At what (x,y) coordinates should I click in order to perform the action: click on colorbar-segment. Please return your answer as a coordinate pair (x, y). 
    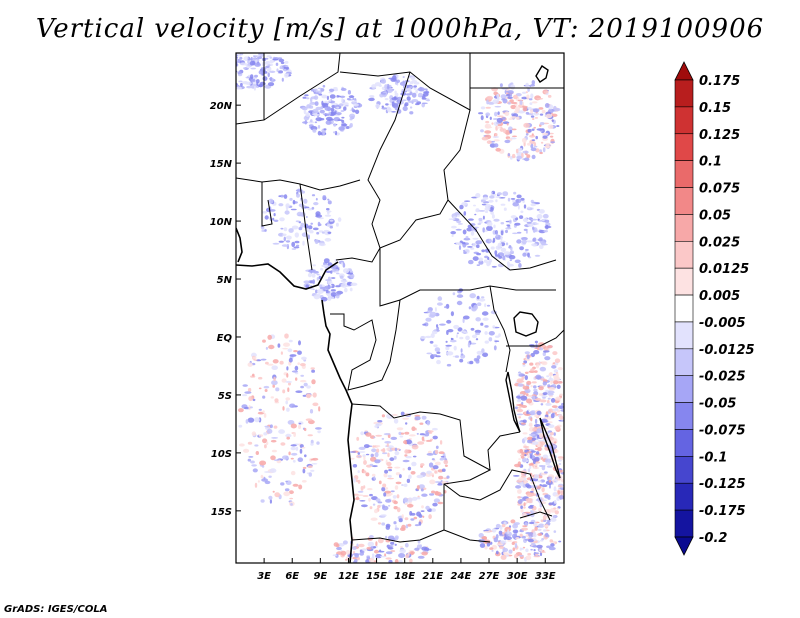
    Looking at the image, I should click on (684, 120).